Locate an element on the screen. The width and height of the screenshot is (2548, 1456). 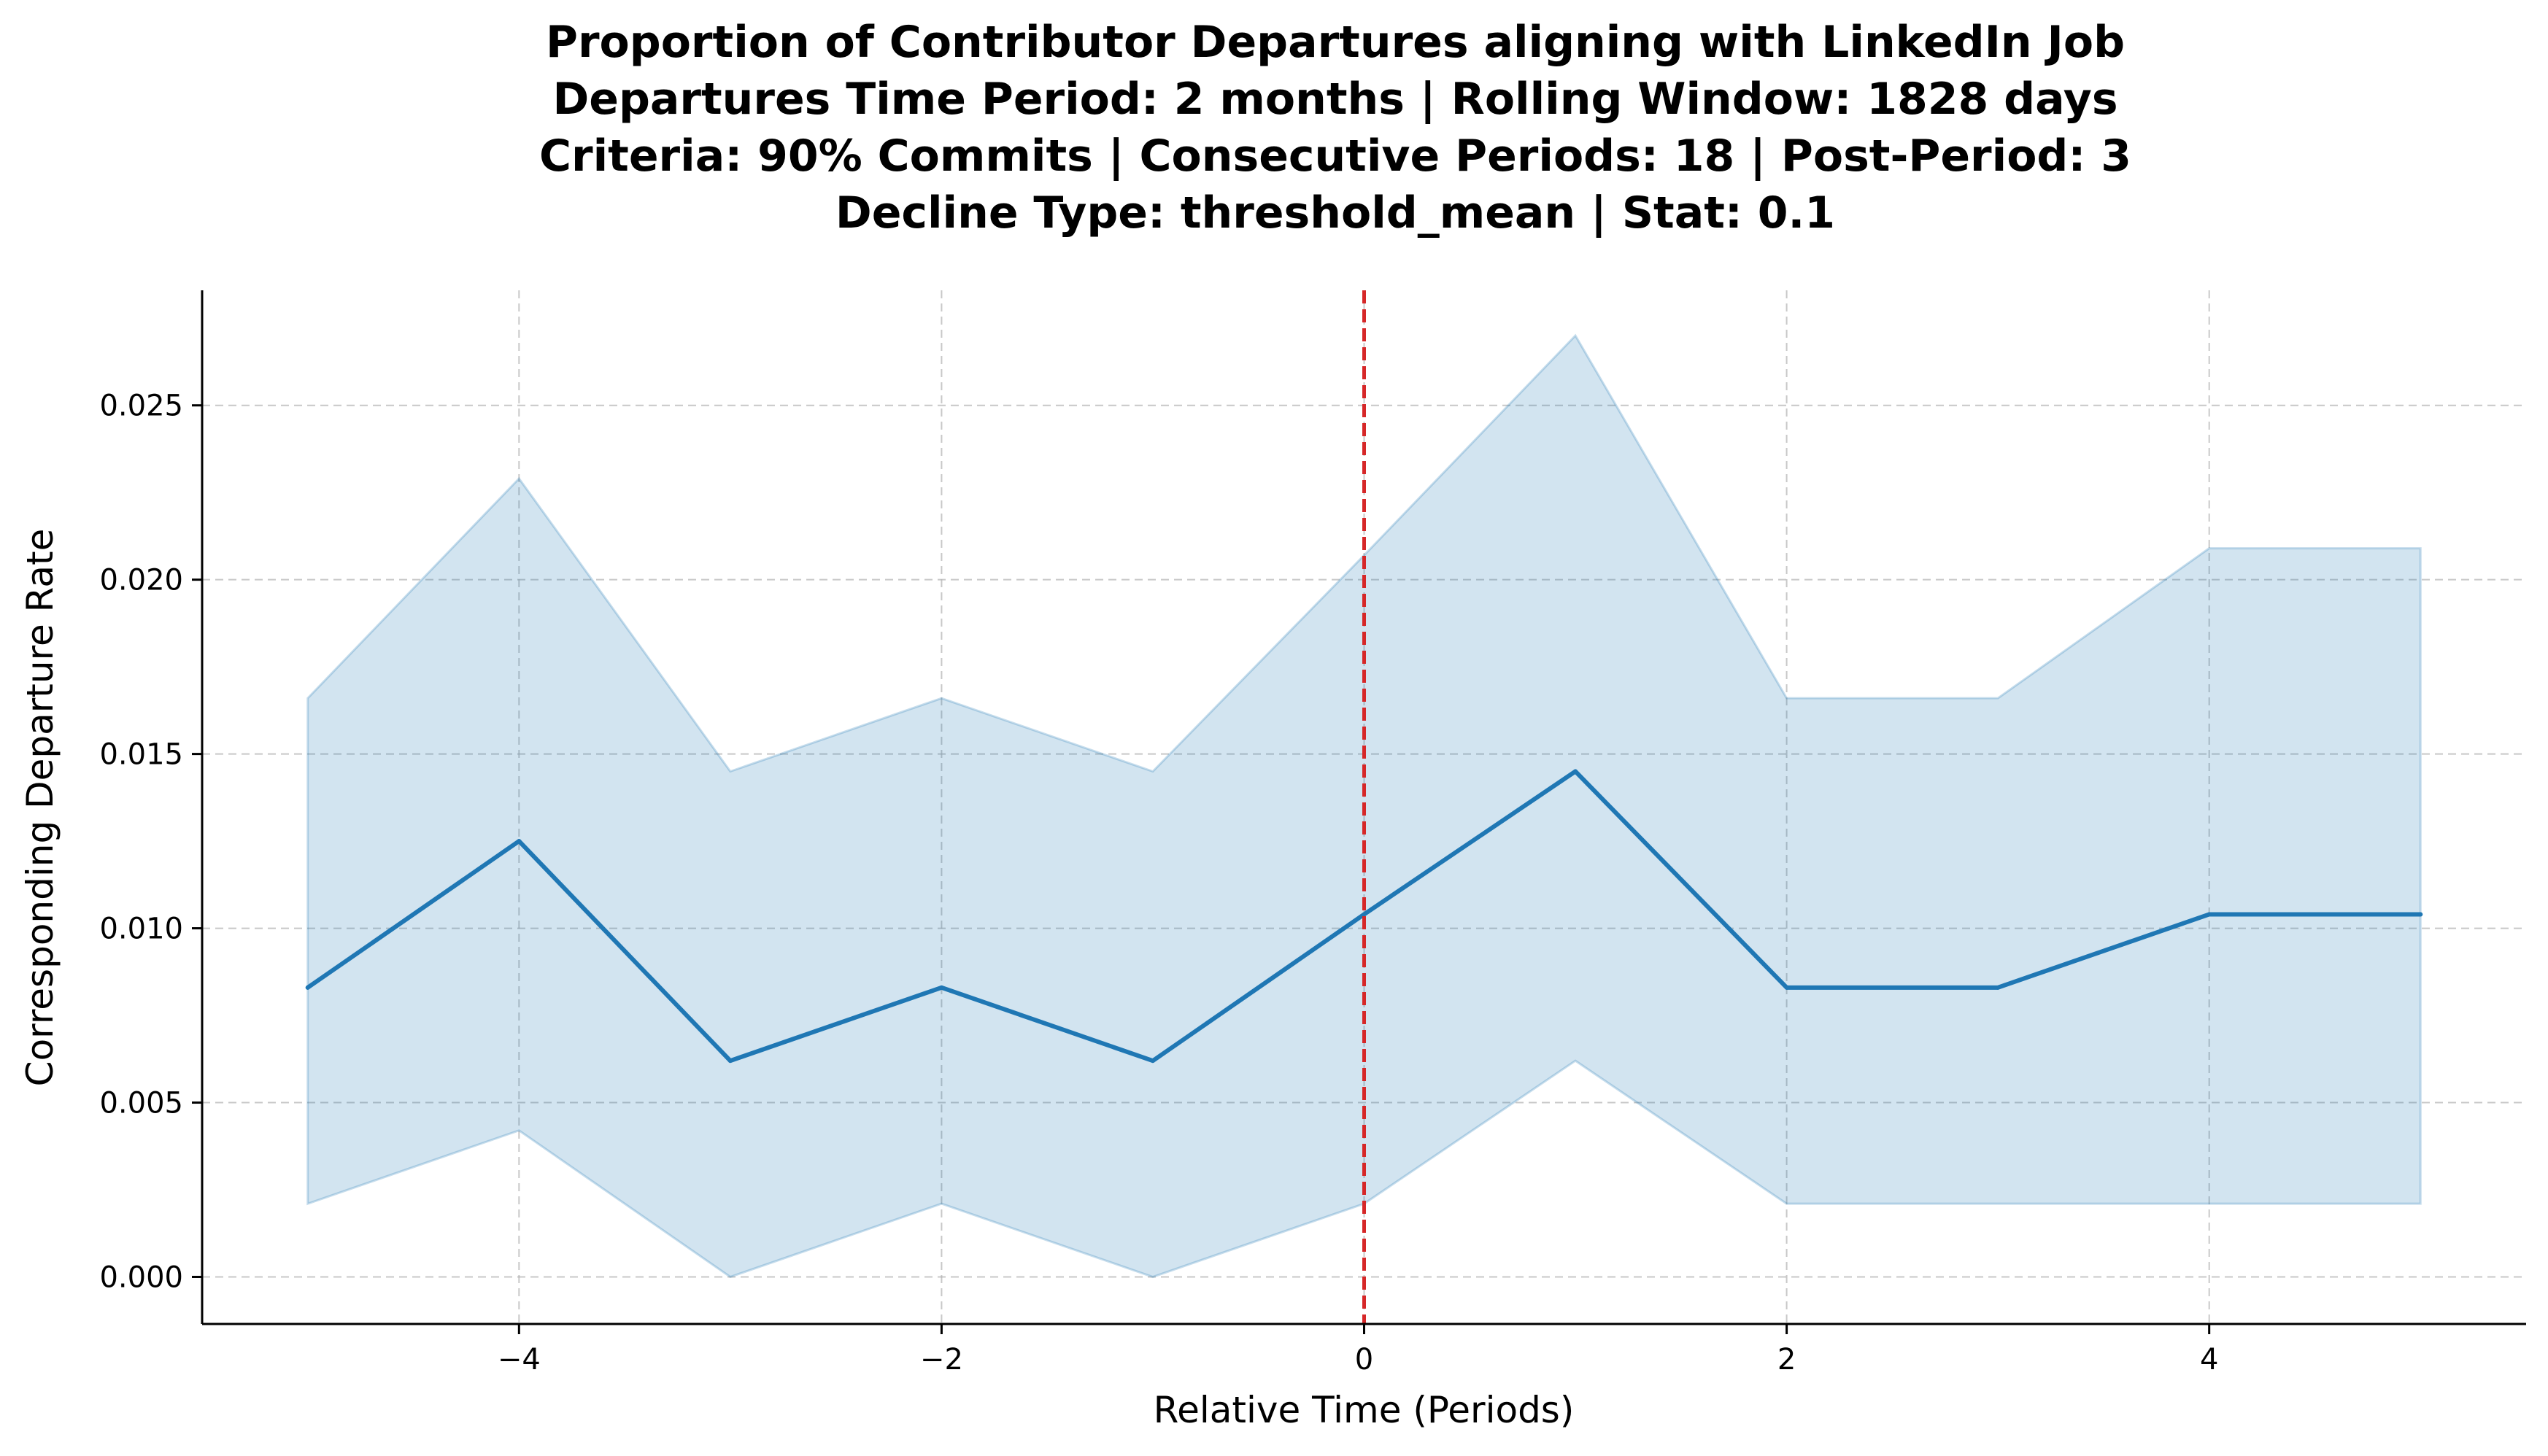
x-axis-label: Relative Time (Periods) is located at coordinates (1364, 1410).